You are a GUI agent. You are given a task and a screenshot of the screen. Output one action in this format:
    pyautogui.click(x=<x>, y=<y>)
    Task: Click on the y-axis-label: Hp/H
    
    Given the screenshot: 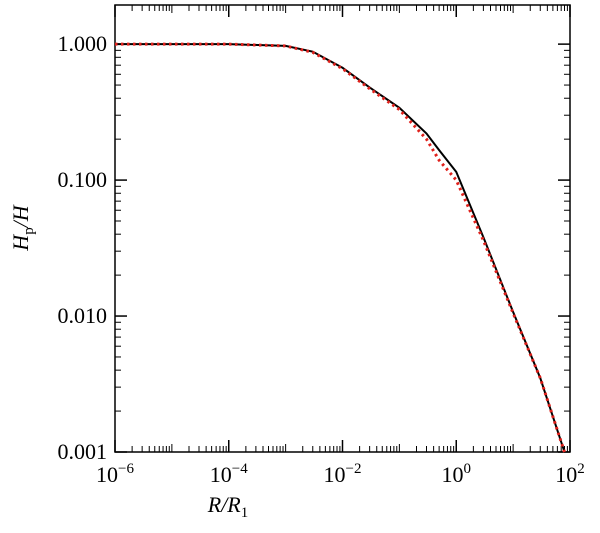 What is the action you would take?
    pyautogui.click(x=22, y=228)
    